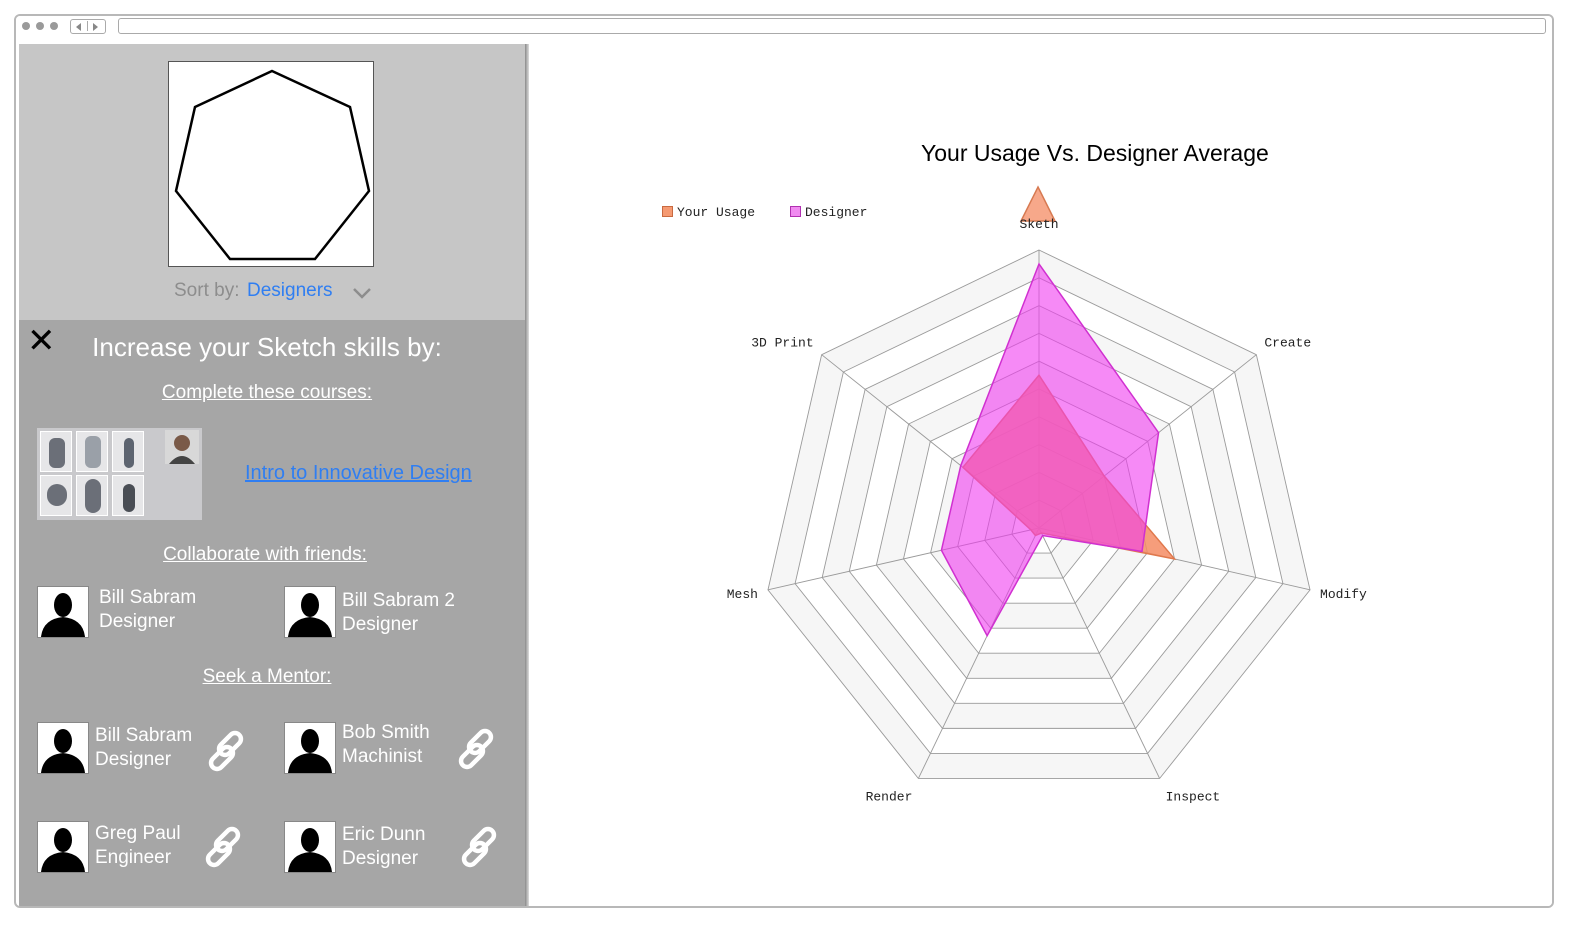 The height and width of the screenshot is (928, 1572). I want to click on radar-axis-label: Inspect, so click(1193, 796).